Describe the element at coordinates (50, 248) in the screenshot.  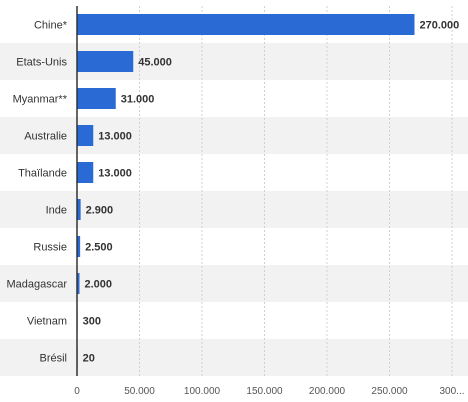
I see `category-label: Russie` at that location.